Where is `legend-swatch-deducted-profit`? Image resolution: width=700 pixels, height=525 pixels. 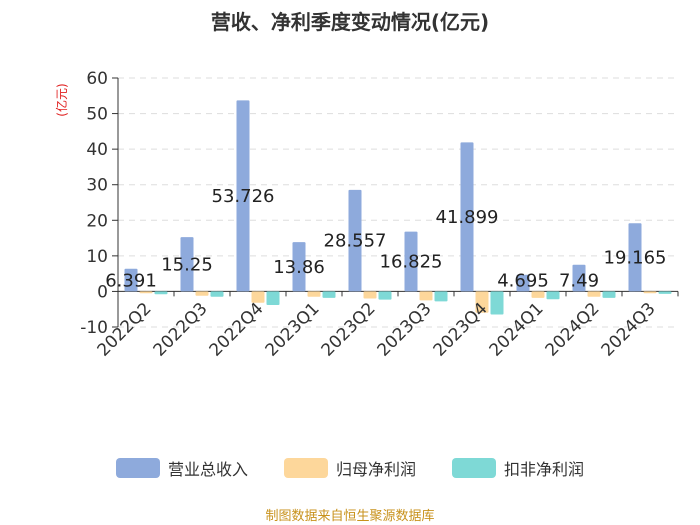 legend-swatch-deducted-profit is located at coordinates (474, 468).